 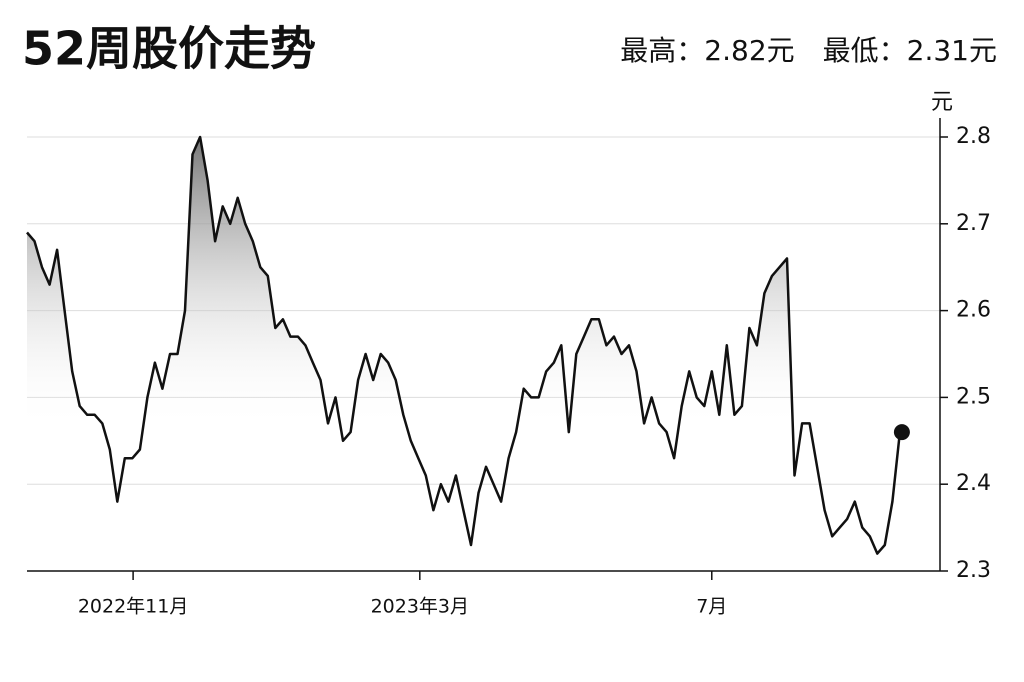 I want to click on y-tick-label: 2.8, so click(x=973, y=136).